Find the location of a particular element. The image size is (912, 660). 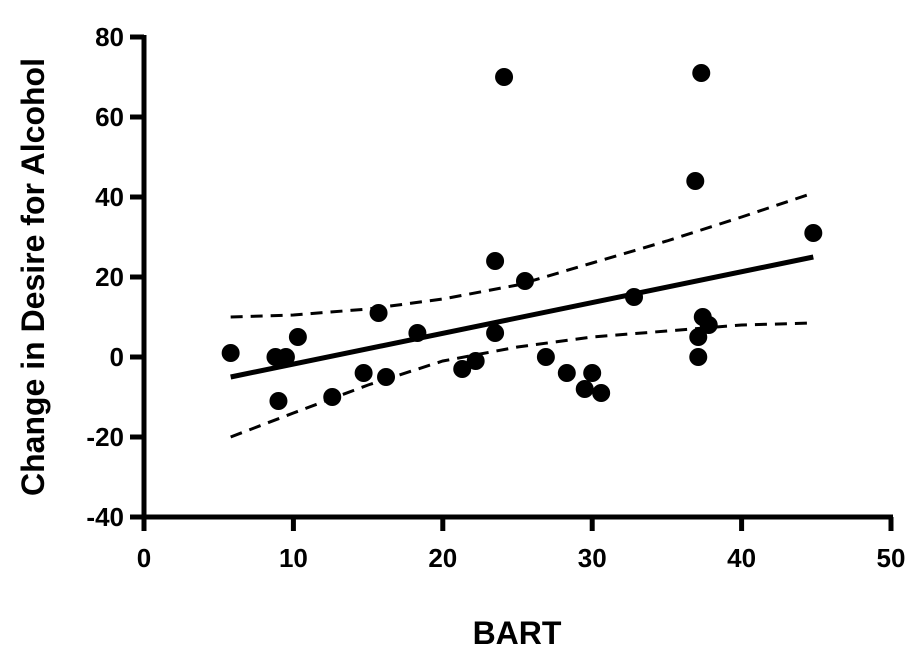

x-tick-label: 10 is located at coordinates (293, 558).